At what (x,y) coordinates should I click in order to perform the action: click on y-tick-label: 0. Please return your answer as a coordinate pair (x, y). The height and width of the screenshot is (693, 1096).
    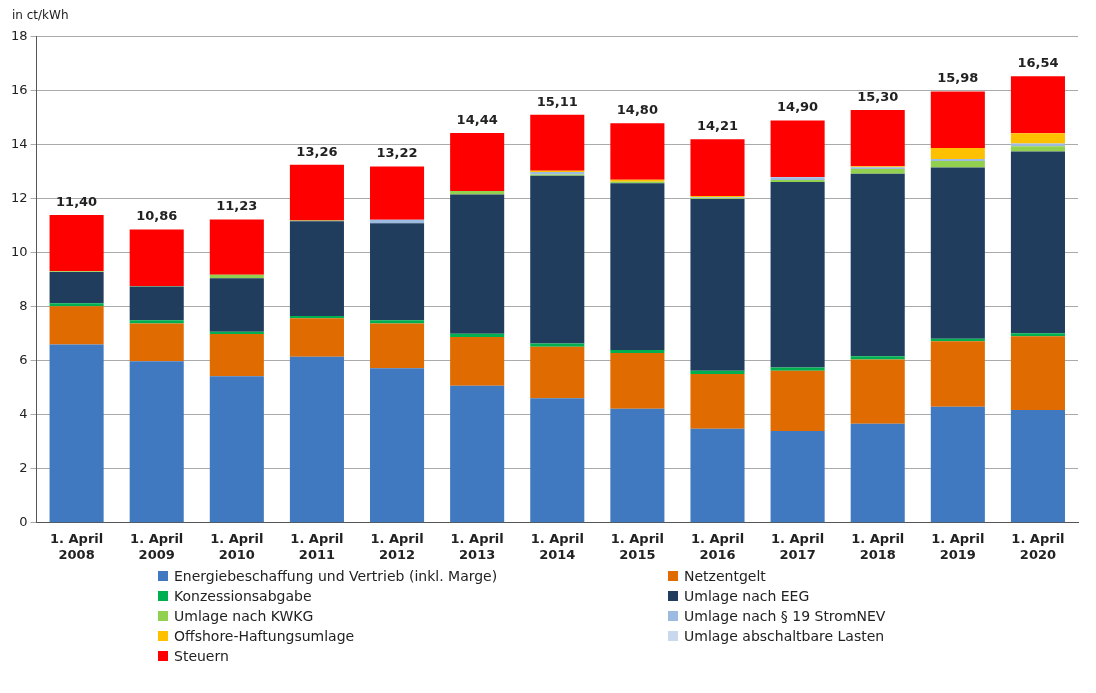
    Looking at the image, I should click on (23, 522).